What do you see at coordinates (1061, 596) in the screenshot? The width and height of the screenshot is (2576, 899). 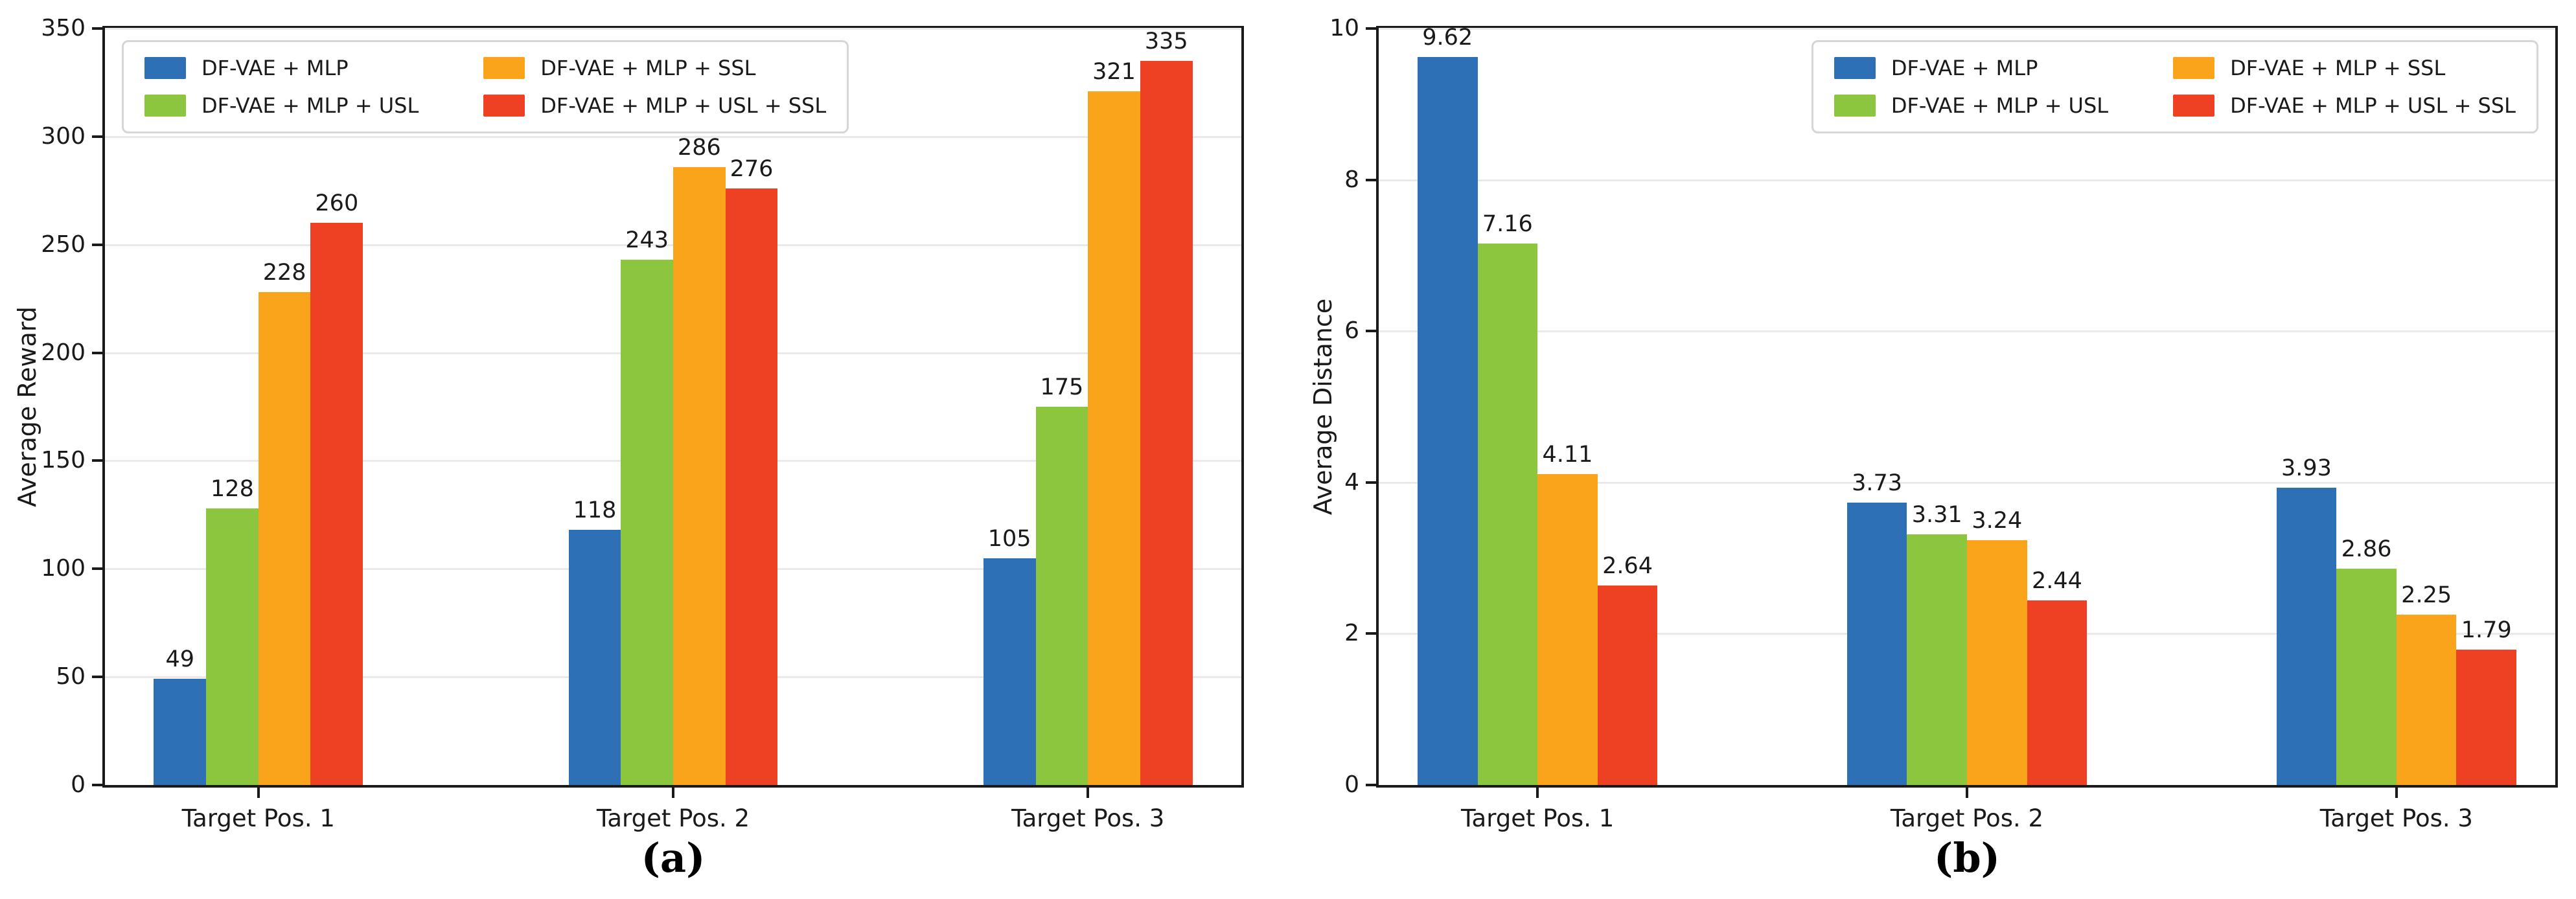 I see `bar-DF-VAE + MLP + USL-Target Pos. 3` at bounding box center [1061, 596].